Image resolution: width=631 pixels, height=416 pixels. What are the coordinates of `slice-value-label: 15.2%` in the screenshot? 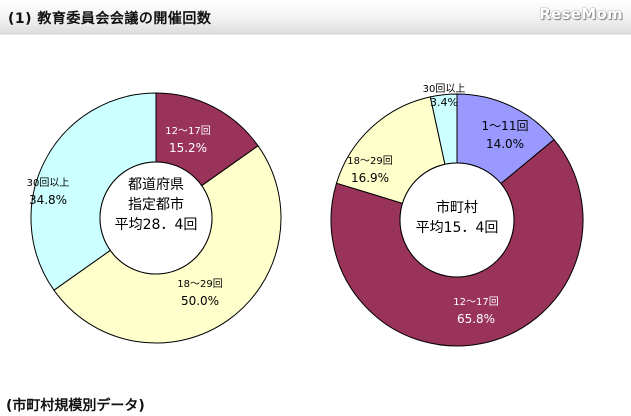 It's located at (188, 148).